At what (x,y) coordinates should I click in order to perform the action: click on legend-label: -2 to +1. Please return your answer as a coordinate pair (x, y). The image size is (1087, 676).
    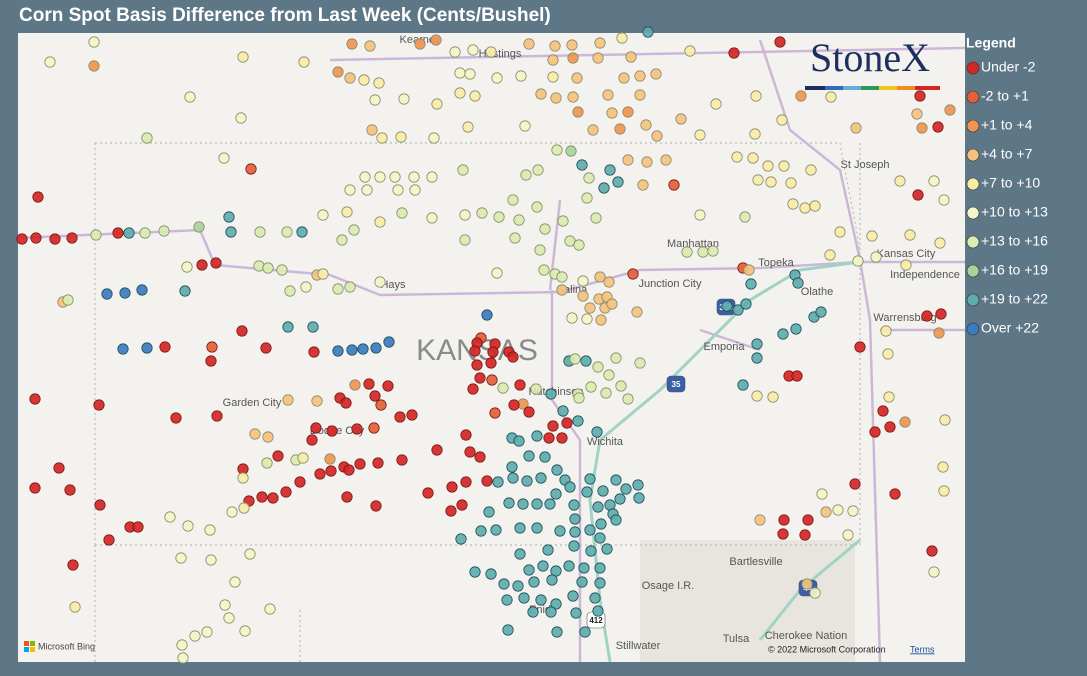
    Looking at the image, I should click on (1005, 96).